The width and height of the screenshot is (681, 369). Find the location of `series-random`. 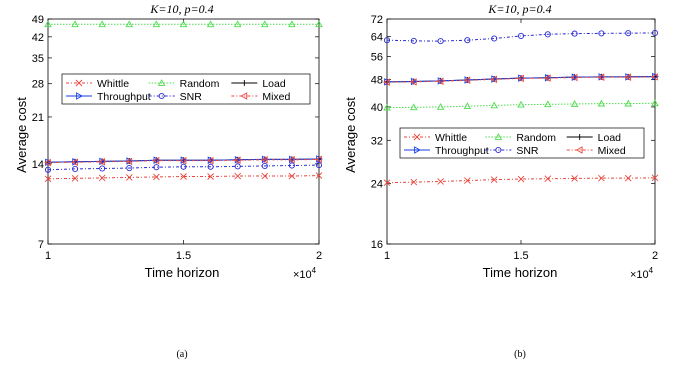

series-random is located at coordinates (183, 24).